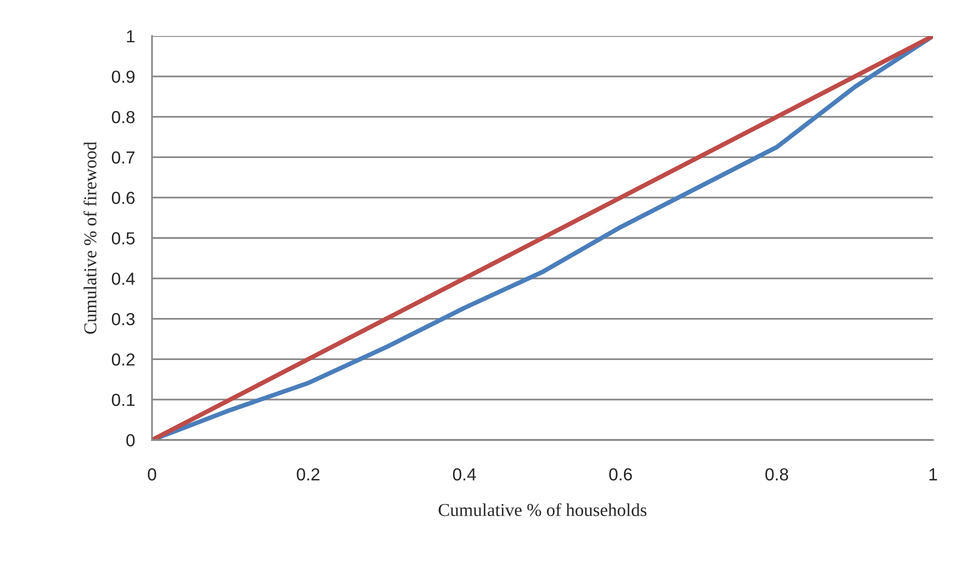  What do you see at coordinates (123, 278) in the screenshot?
I see `y-tick-label: 0.4` at bounding box center [123, 278].